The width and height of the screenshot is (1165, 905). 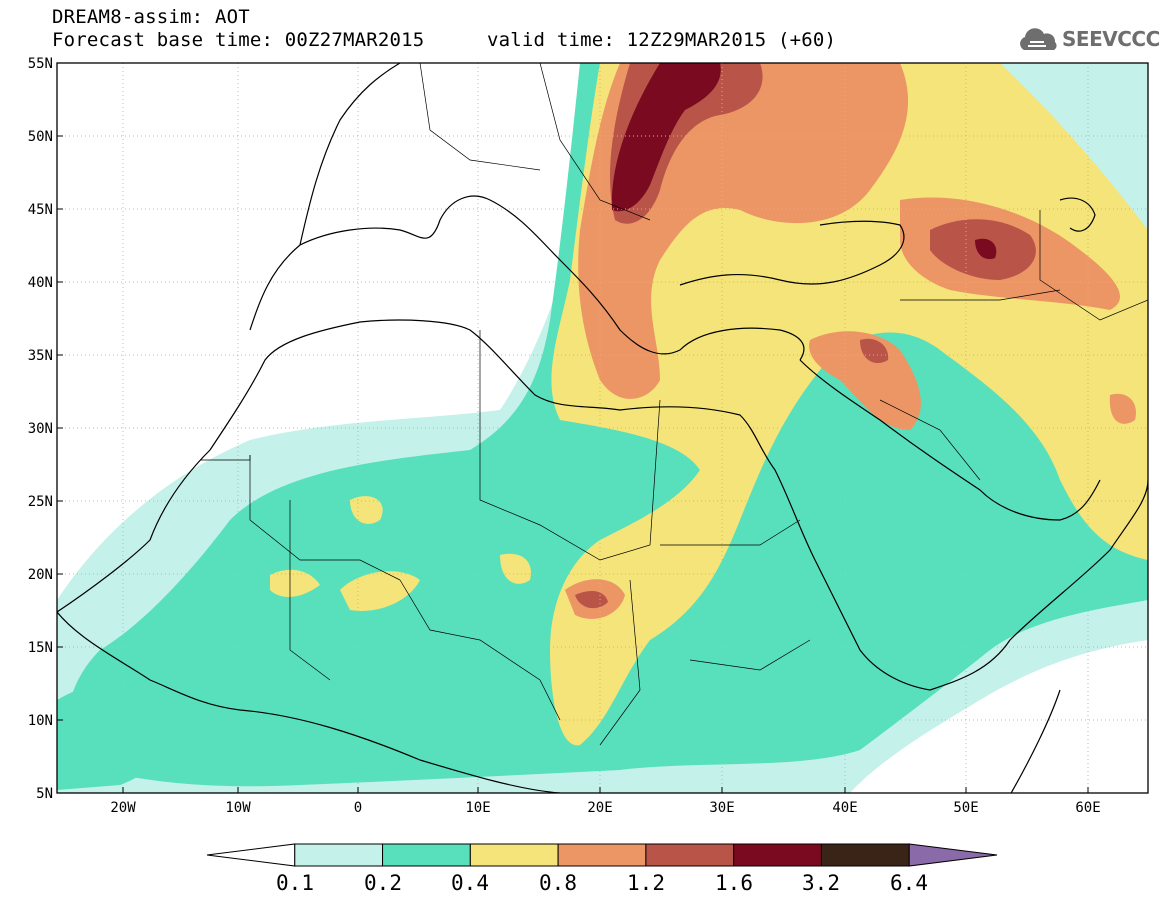 What do you see at coordinates (383, 883) in the screenshot?
I see `legend-label: 0.2` at bounding box center [383, 883].